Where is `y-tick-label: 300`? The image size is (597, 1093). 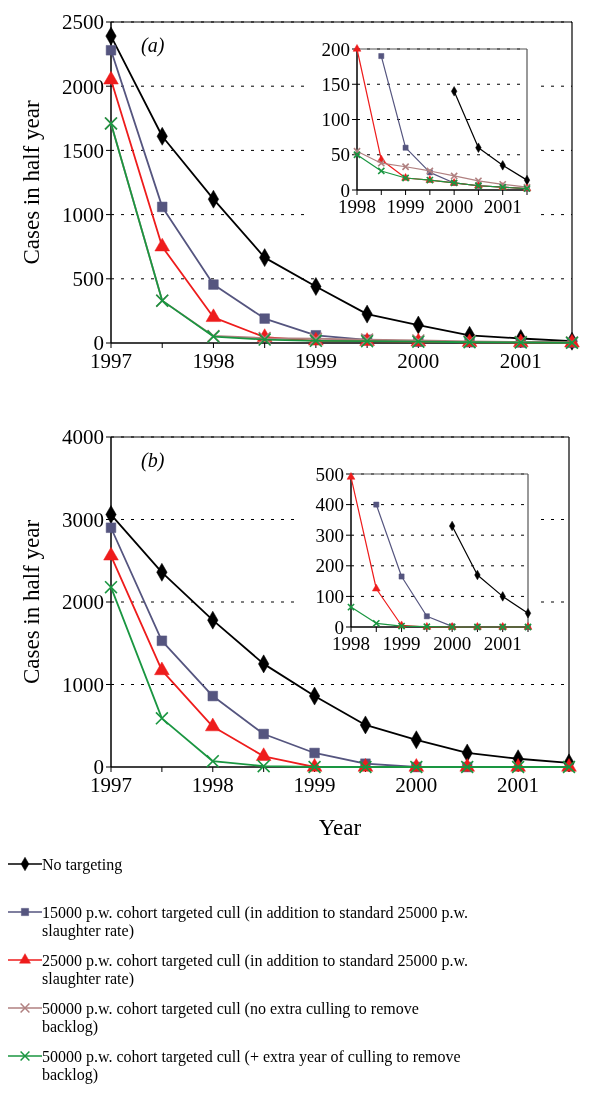 y-tick-label: 300 is located at coordinates (329, 535).